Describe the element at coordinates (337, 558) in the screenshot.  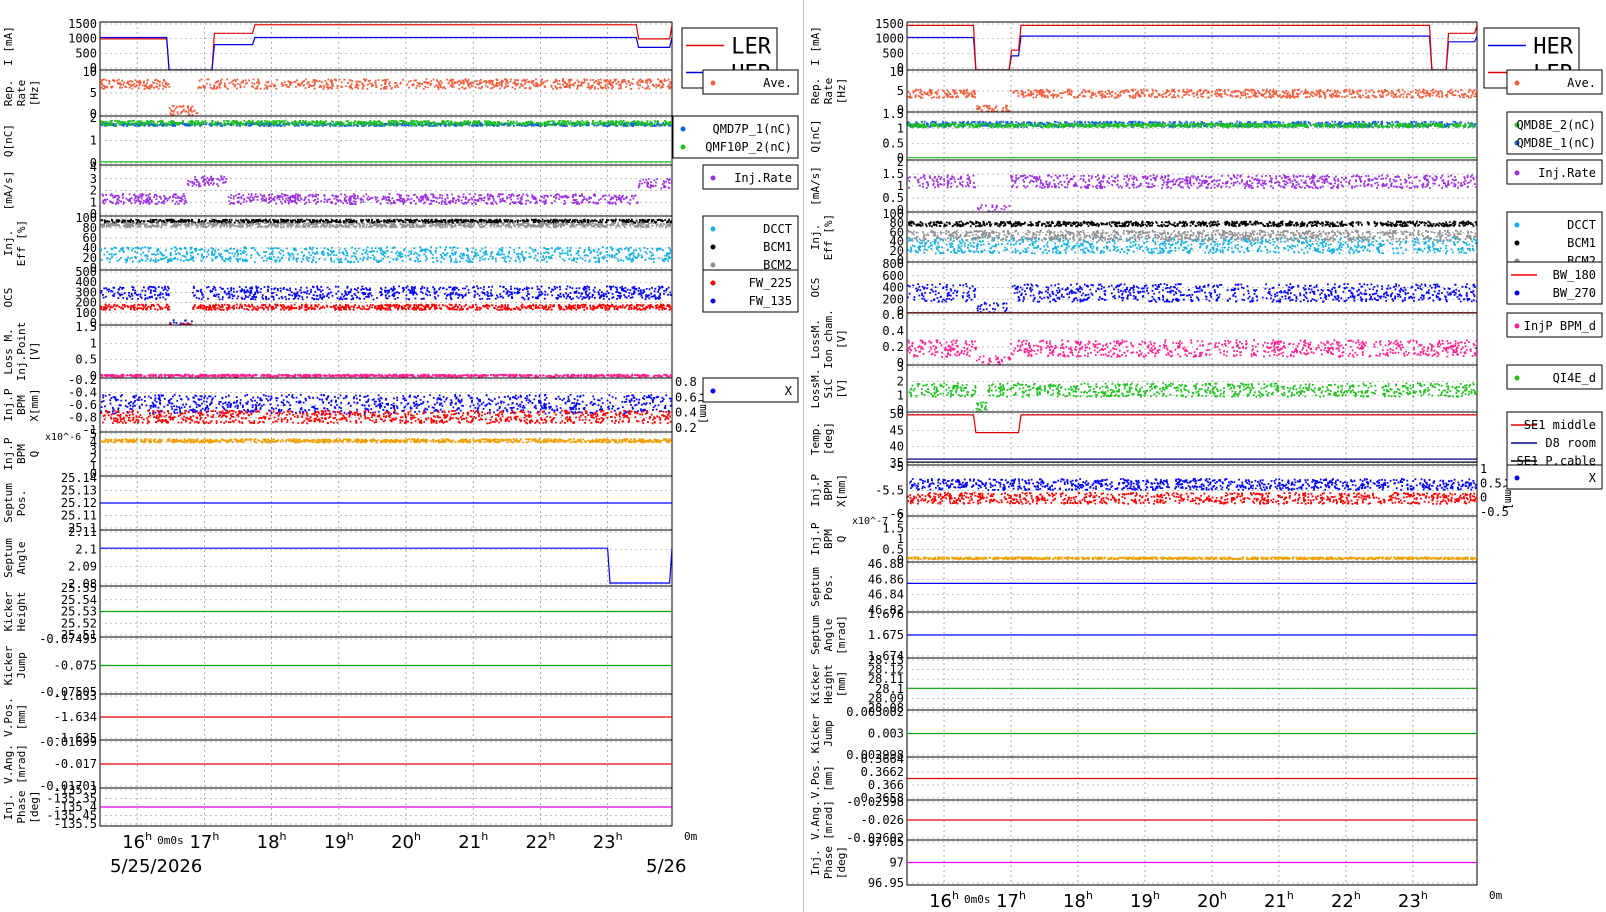
I see `subplot: 2.11 2.1 2.09 2.08 Septum Angle` at that location.